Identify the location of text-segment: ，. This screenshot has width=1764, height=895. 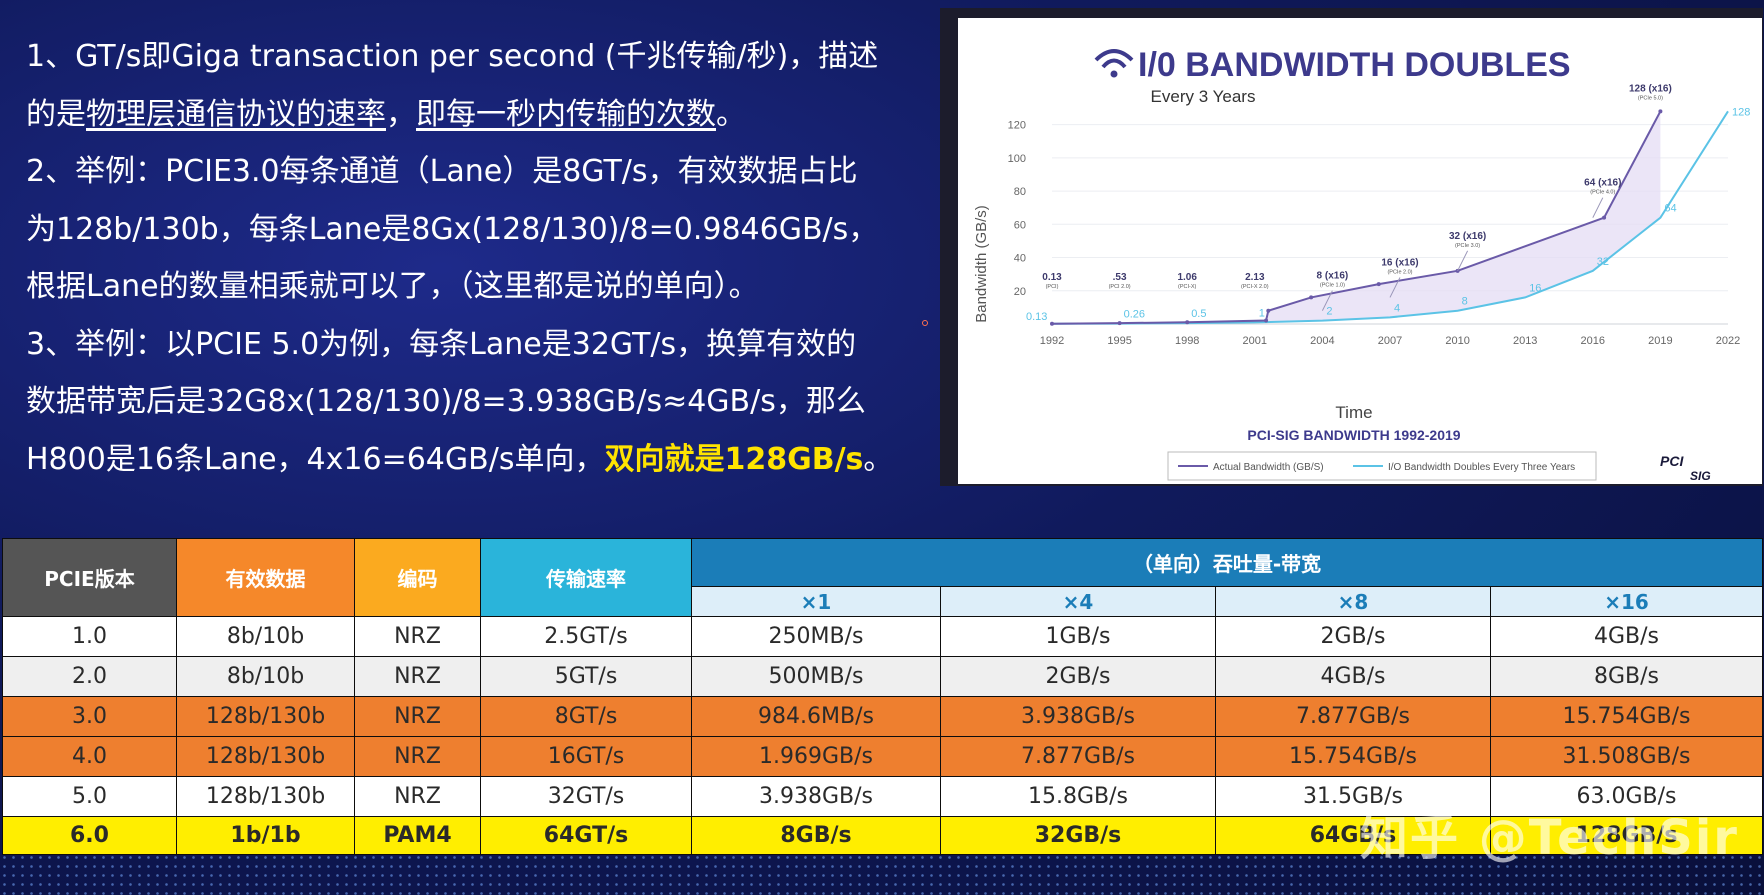
(401, 114).